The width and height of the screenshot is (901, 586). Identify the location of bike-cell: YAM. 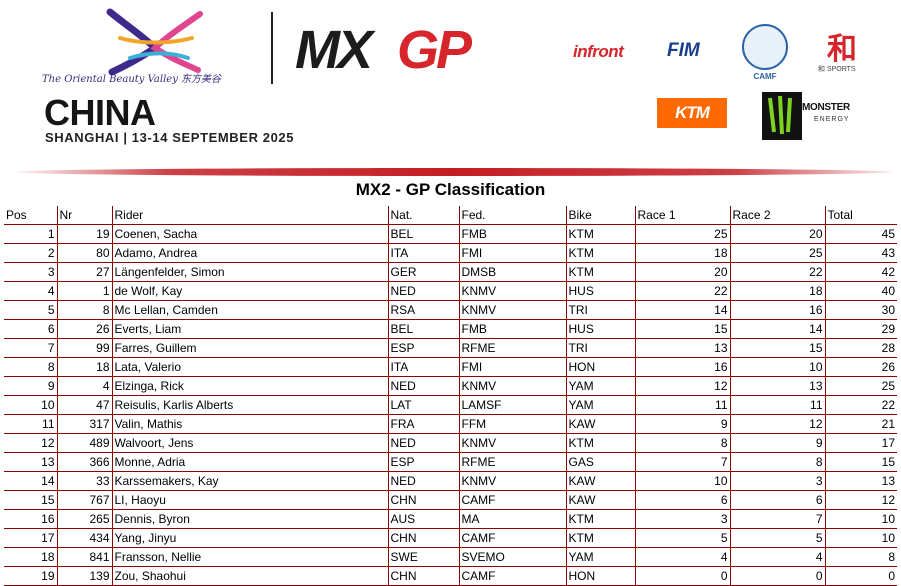
(600, 557).